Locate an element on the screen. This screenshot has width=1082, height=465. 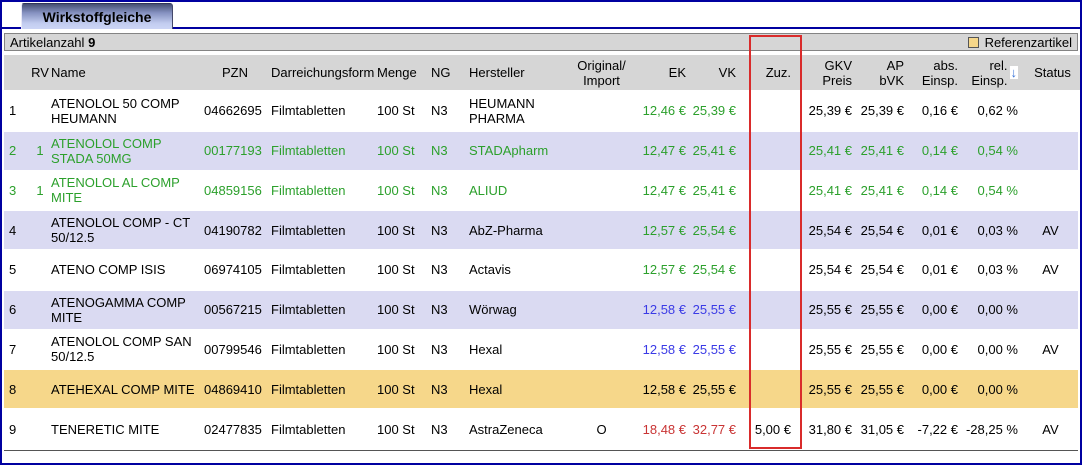
column-header-label: VK is located at coordinates (727, 72).